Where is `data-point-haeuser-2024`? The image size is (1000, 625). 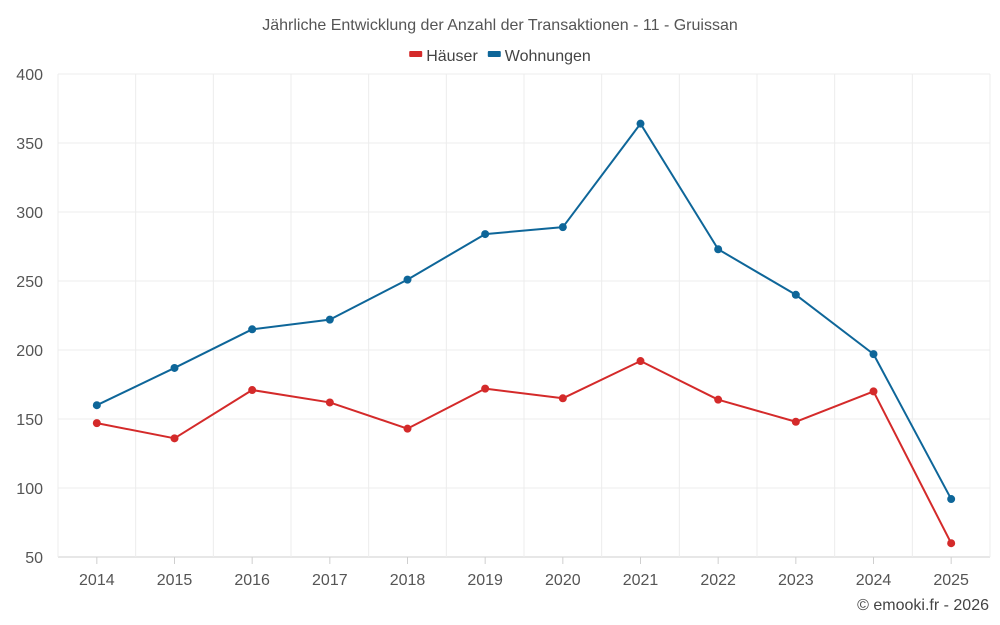
data-point-haeuser-2024 is located at coordinates (873, 391).